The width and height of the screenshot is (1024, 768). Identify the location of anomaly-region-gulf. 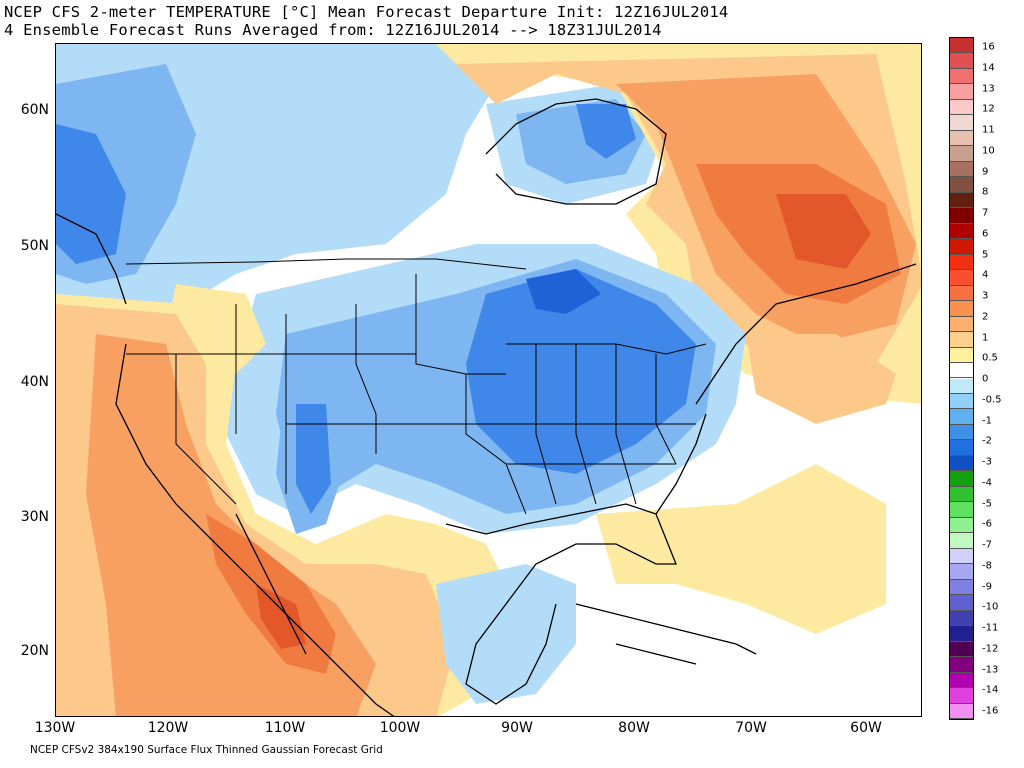
(506, 634).